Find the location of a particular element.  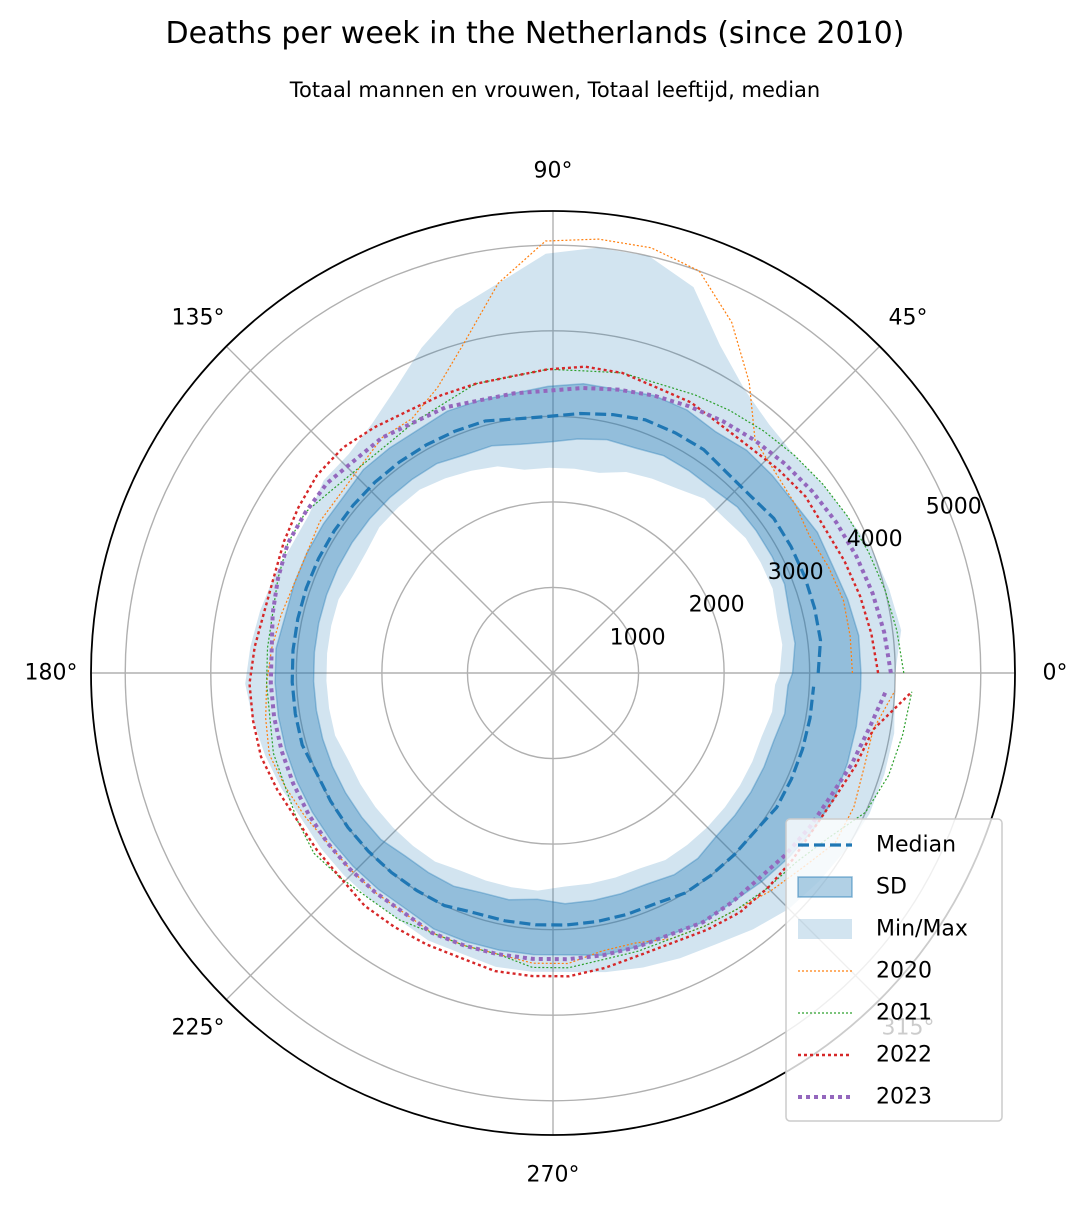

radial-tick-label: 3000 is located at coordinates (796, 572).